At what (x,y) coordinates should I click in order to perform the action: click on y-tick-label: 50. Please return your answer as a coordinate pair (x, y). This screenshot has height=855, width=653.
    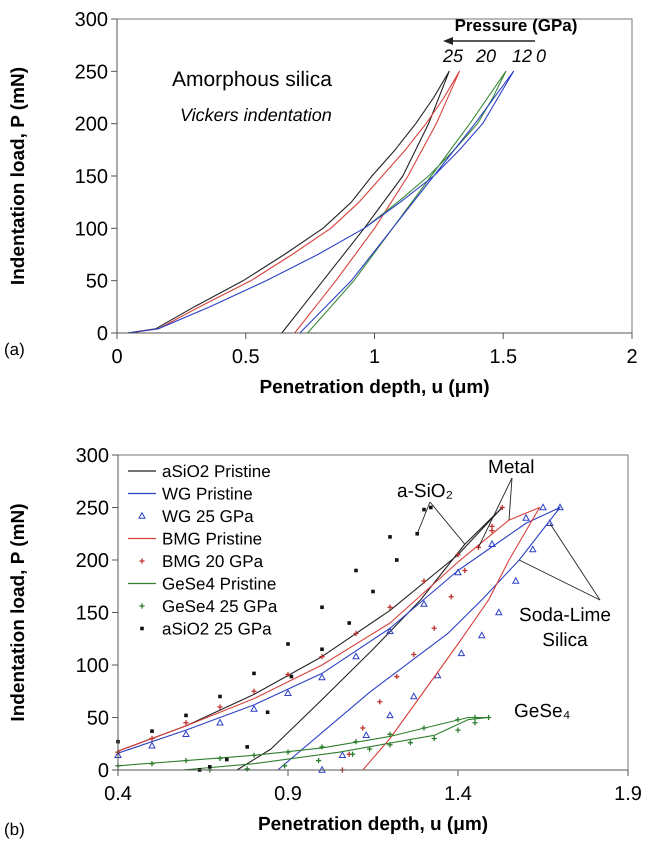
    Looking at the image, I should click on (97, 719).